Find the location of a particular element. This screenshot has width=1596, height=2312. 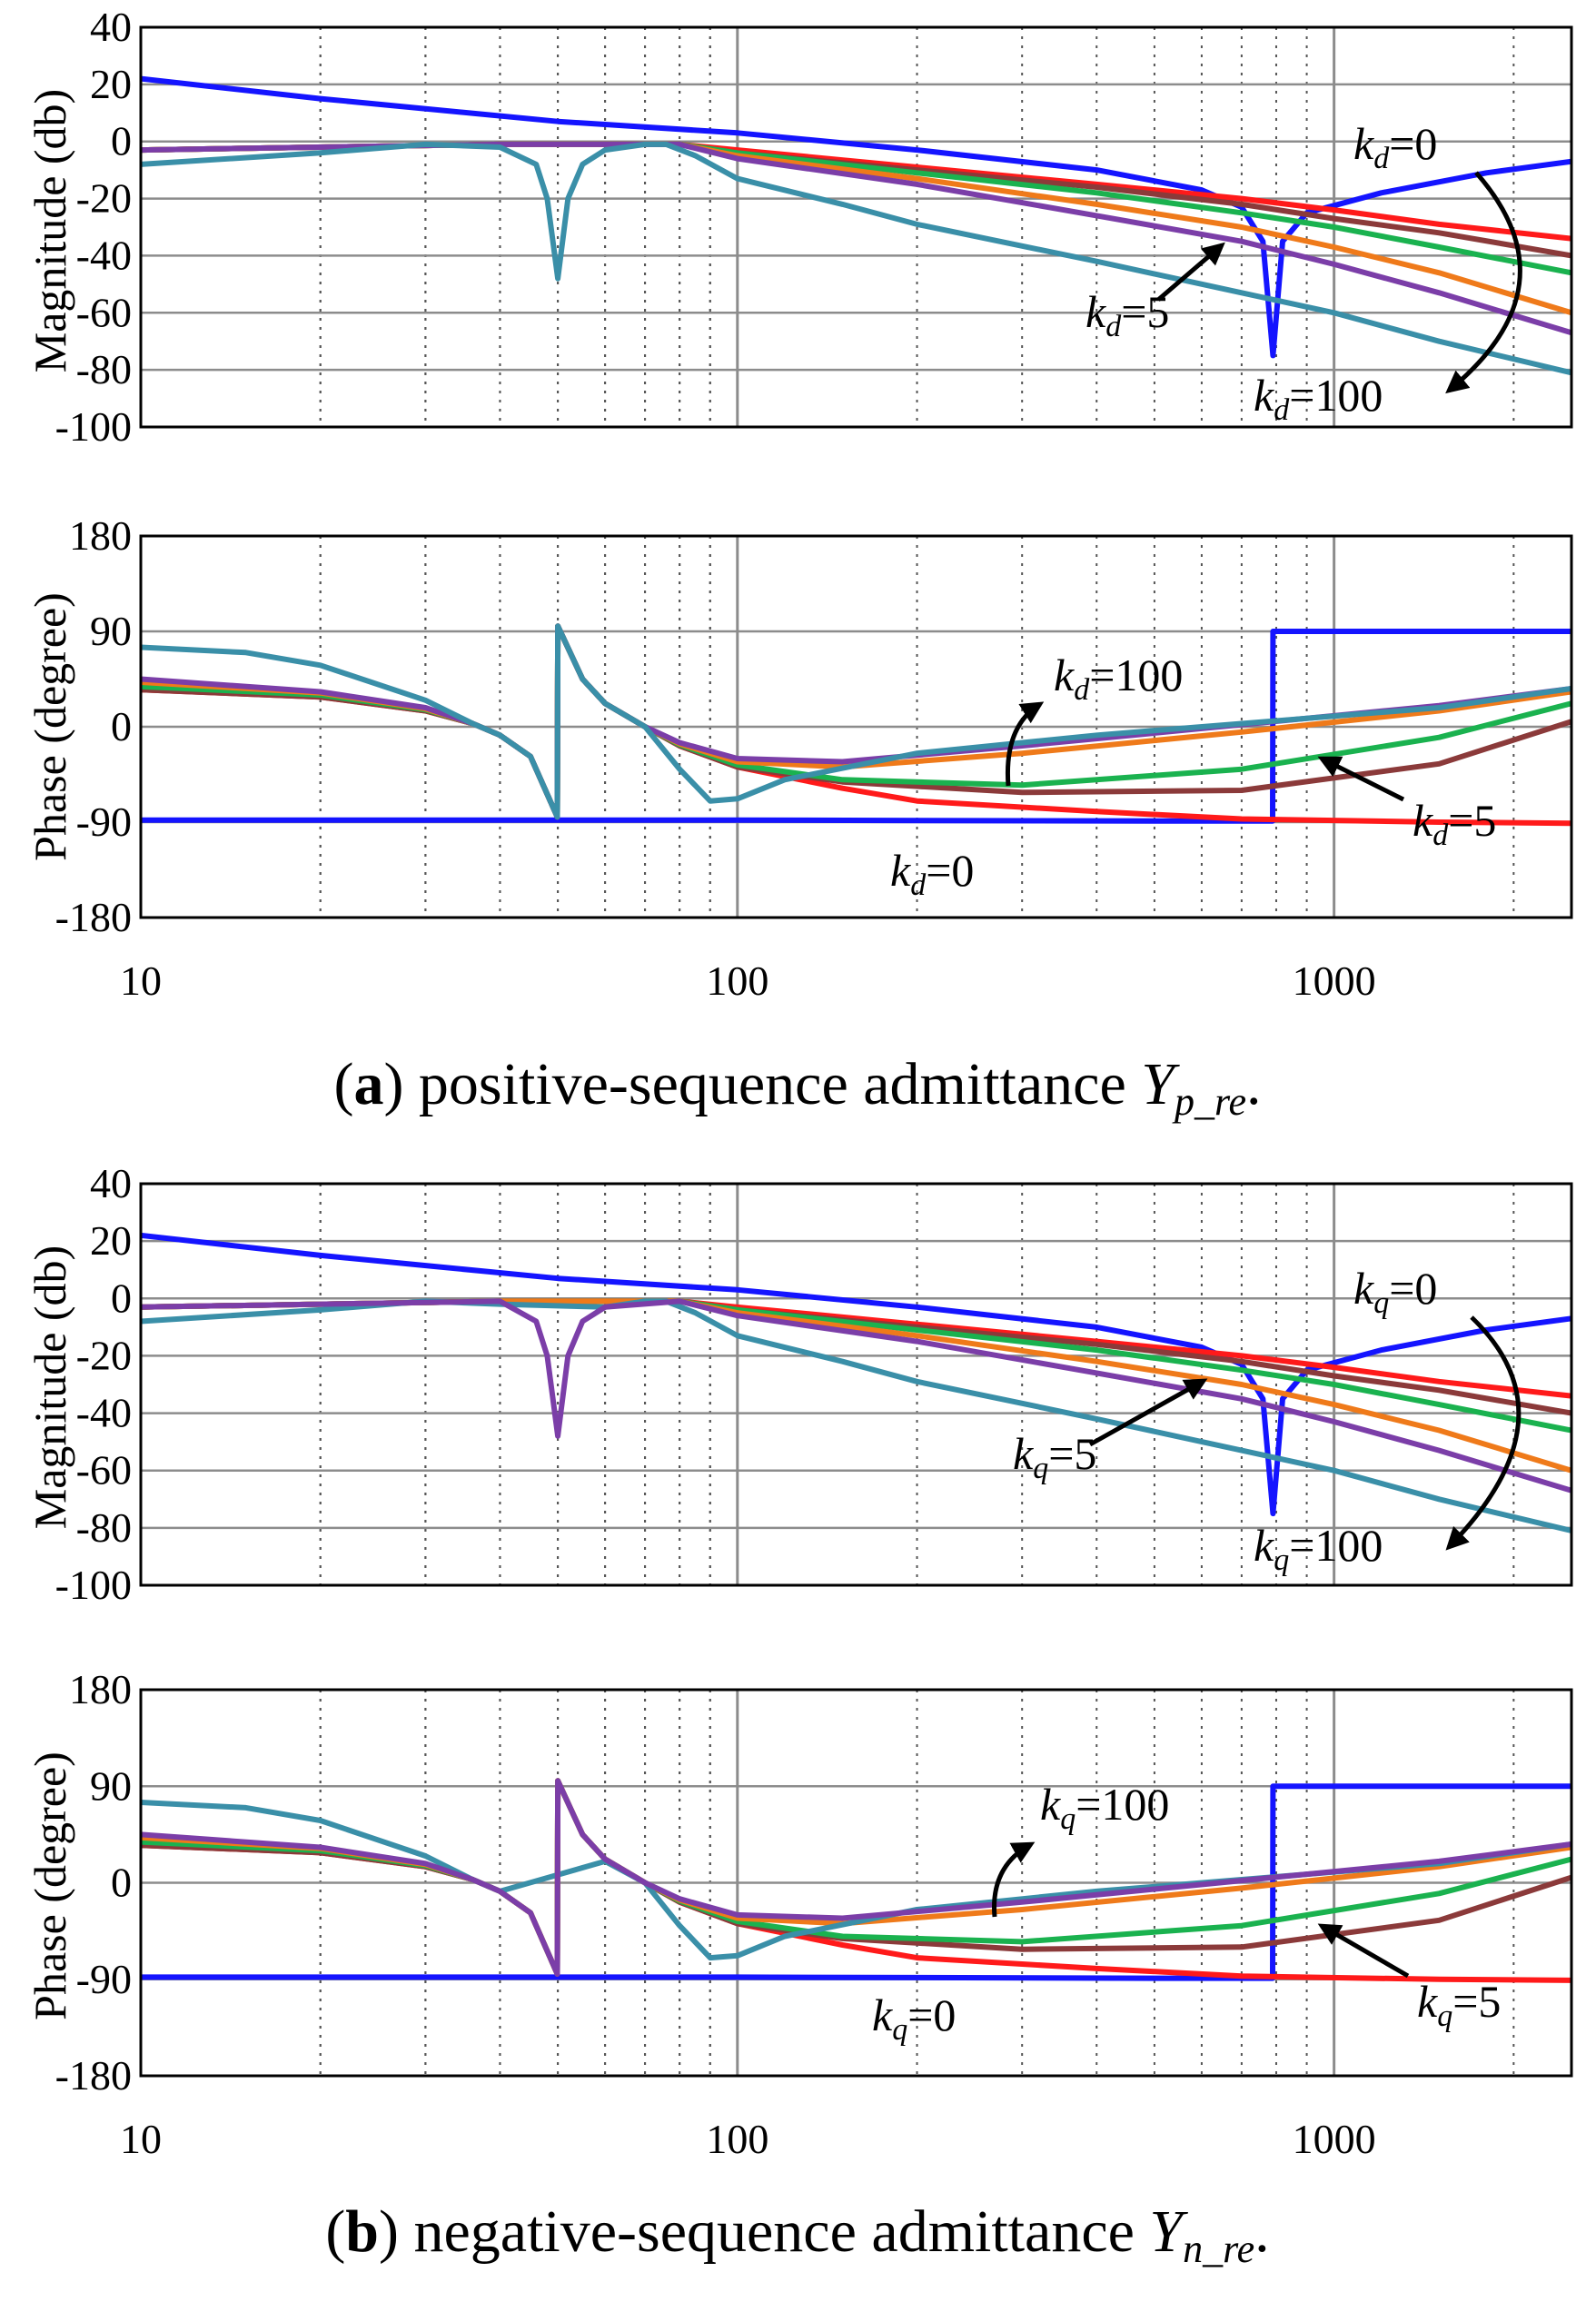

annotation-label: kq=5 is located at coordinates (1054, 1457).